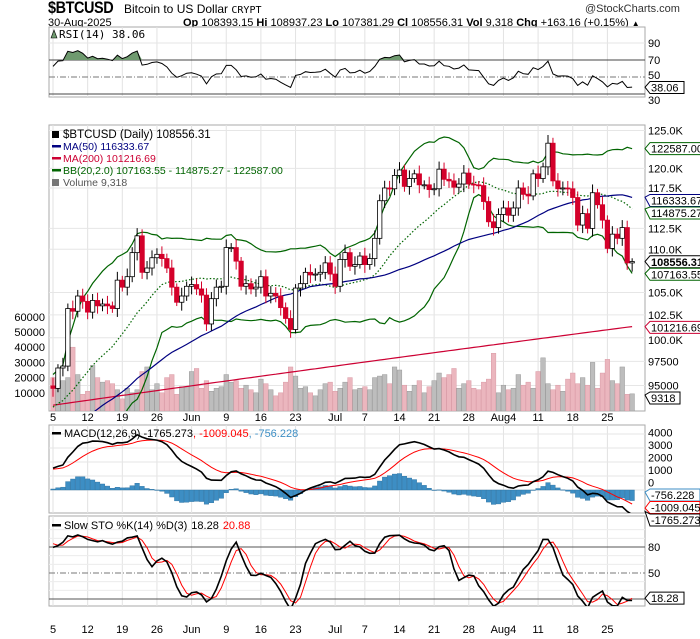  I want to click on price-value-tag: 122587.00, so click(672, 149).